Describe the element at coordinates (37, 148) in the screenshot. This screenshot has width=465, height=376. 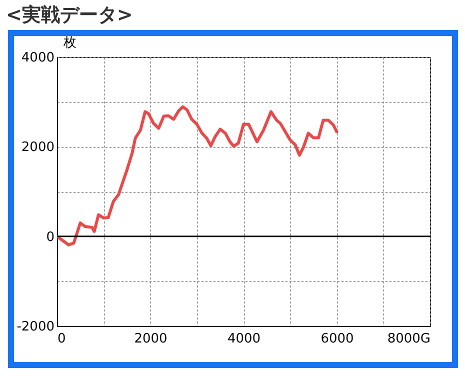
I see `y-tick-label: 2000` at that location.